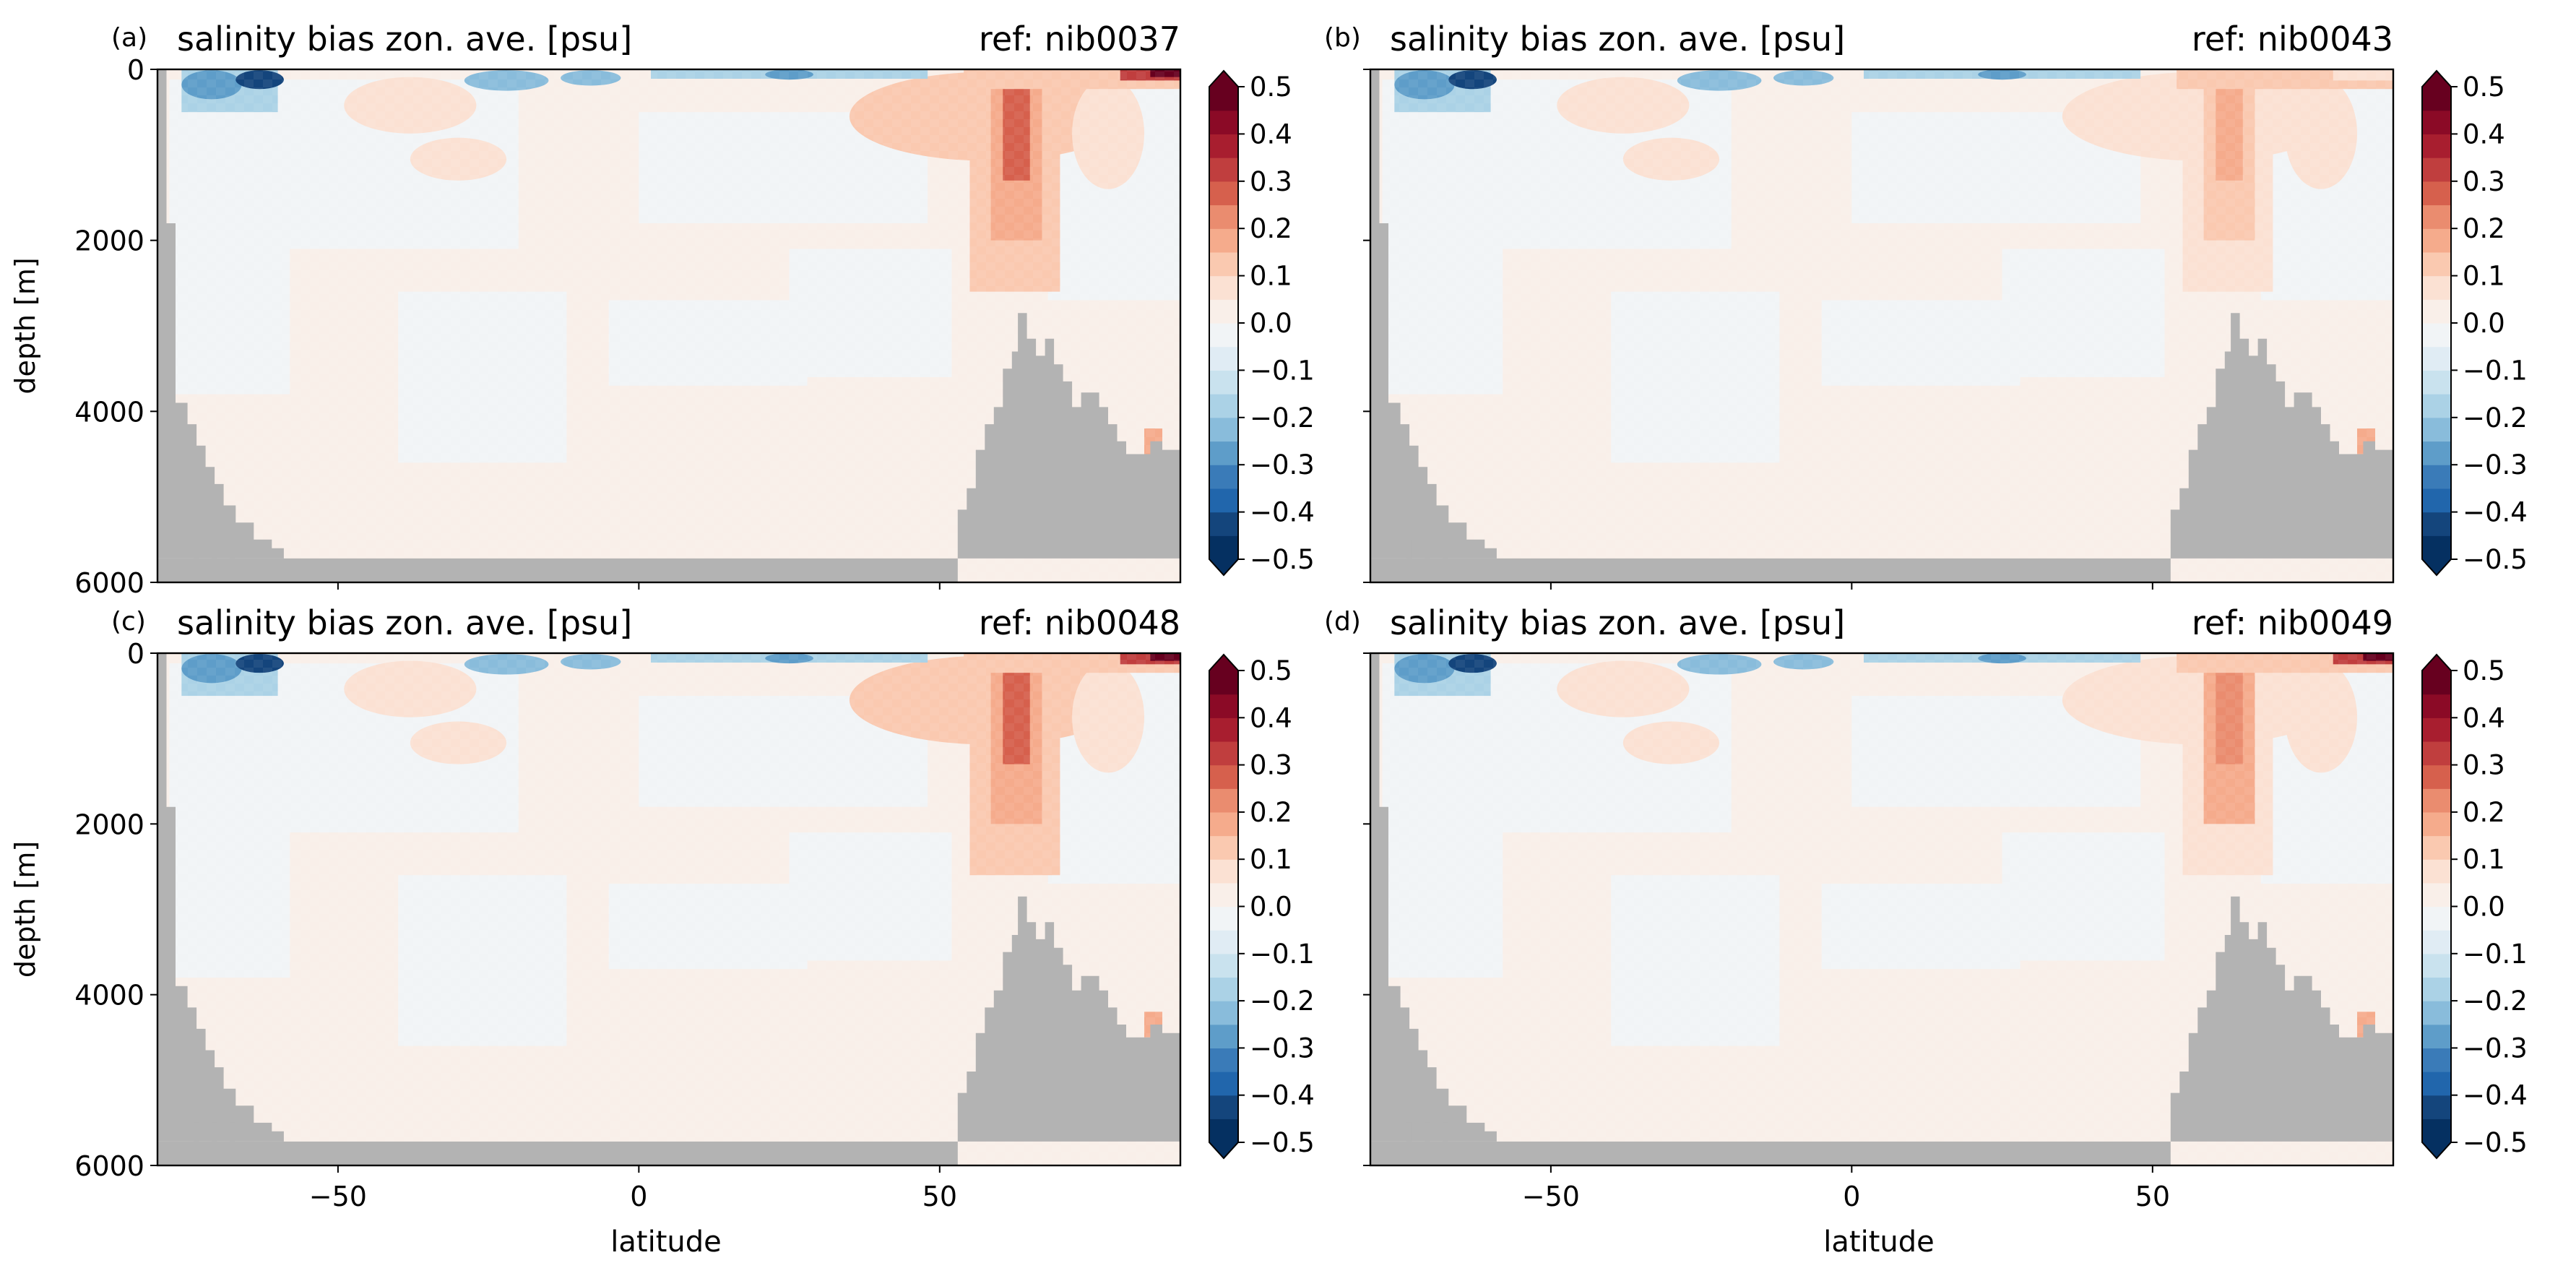 This screenshot has height=1263, width=2576. What do you see at coordinates (1282, 1142) in the screenshot?
I see `colorbar-tick-label: −0.5` at bounding box center [1282, 1142].